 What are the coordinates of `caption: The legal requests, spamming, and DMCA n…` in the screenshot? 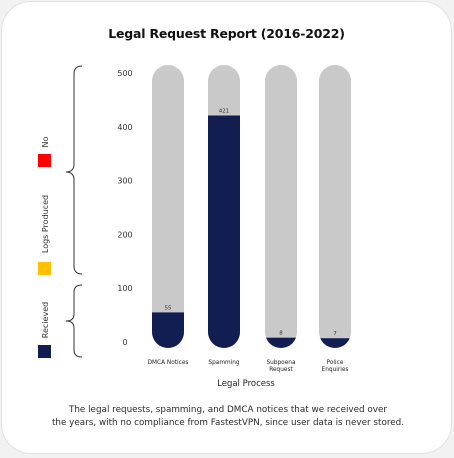 It's located at (228, 417).